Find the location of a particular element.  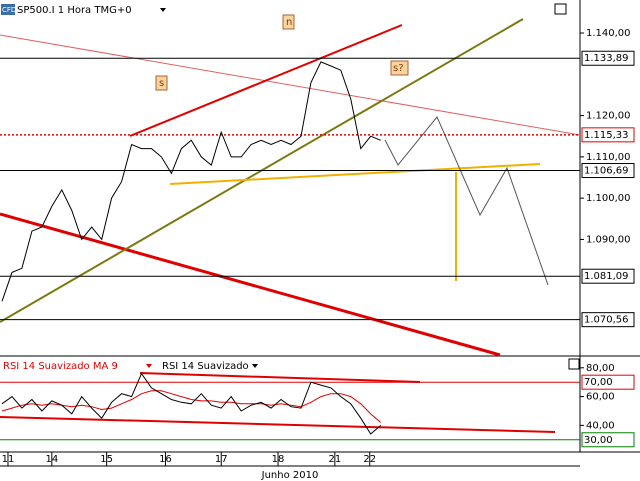

logo is located at coordinates (8, 9).